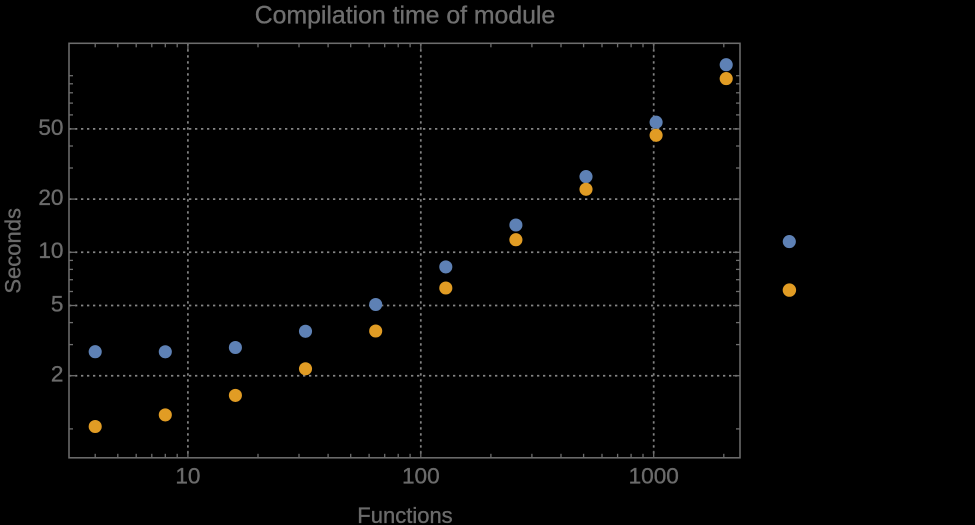 The image size is (975, 525). Describe the element at coordinates (654, 476) in the screenshot. I see `svg-text: 1000` at that location.